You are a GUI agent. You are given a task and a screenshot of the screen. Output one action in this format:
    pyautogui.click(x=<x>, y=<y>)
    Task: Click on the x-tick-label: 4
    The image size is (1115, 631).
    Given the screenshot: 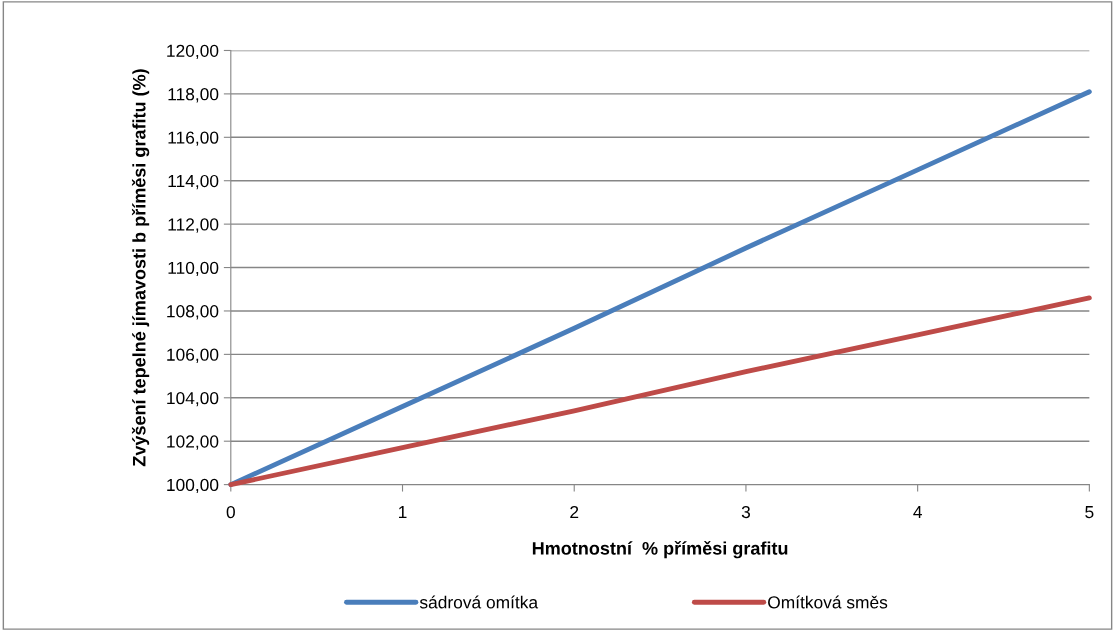 What is the action you would take?
    pyautogui.click(x=917, y=512)
    